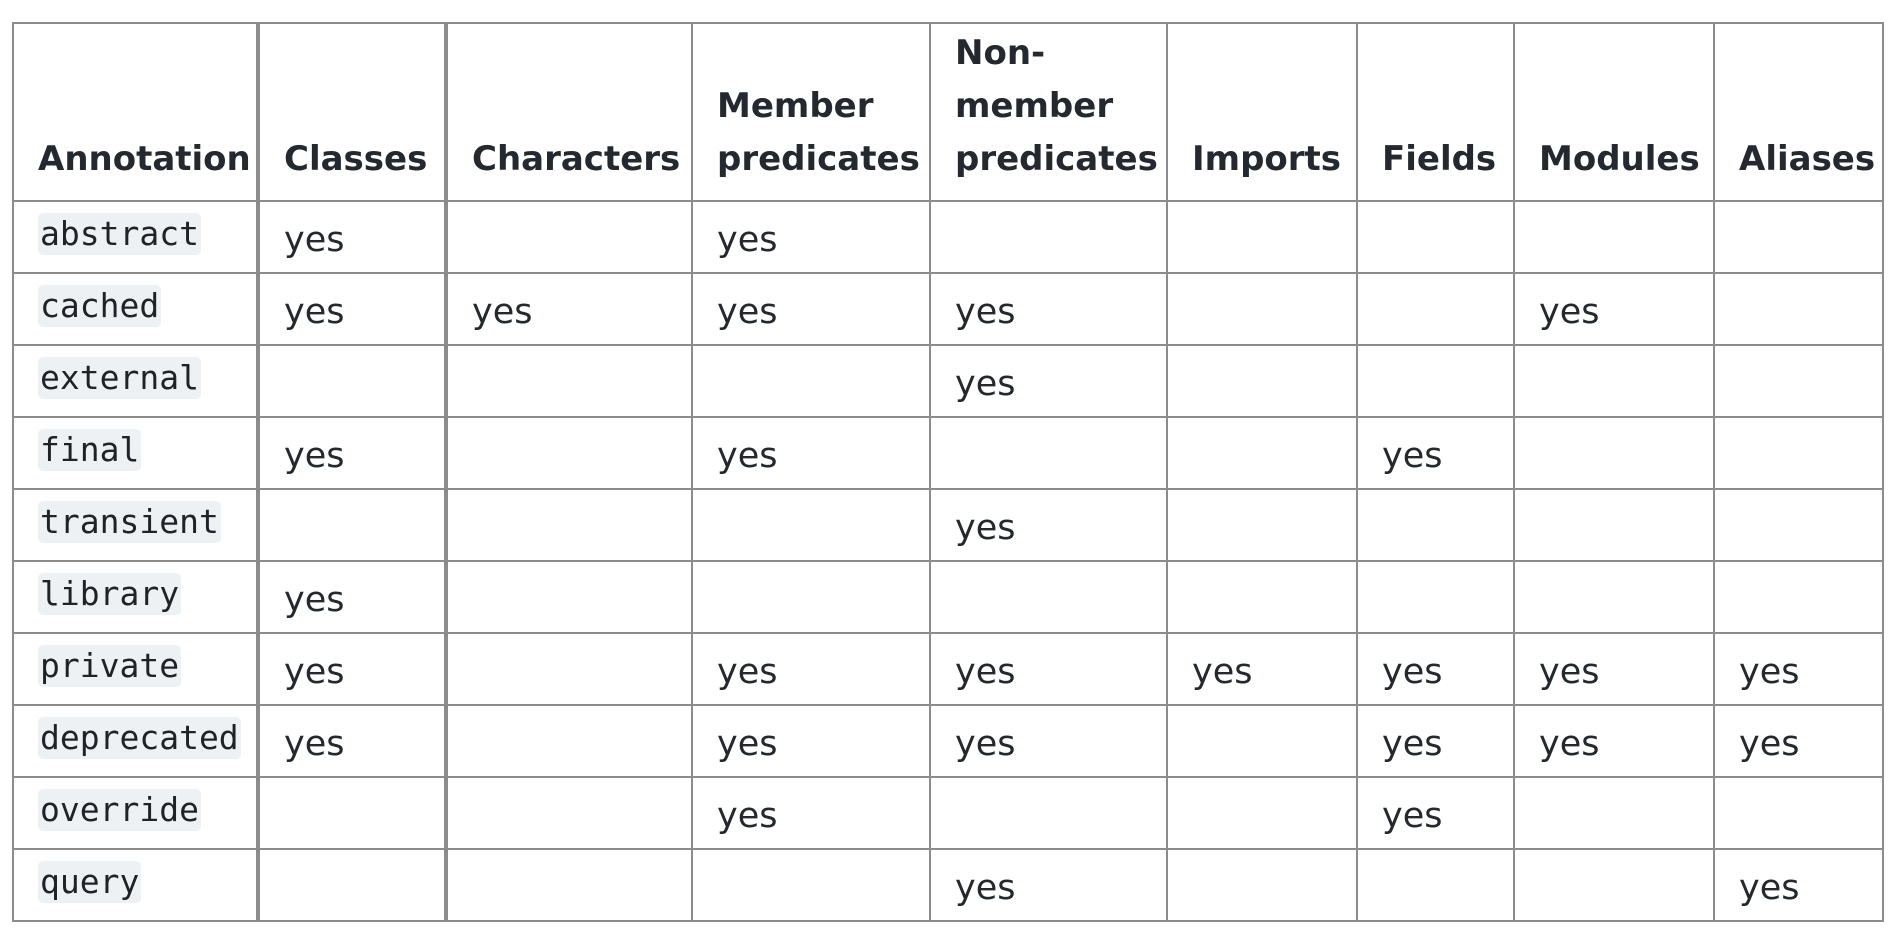 This screenshot has width=1900, height=930. What do you see at coordinates (110, 666) in the screenshot?
I see `annotation-code: private` at bounding box center [110, 666].